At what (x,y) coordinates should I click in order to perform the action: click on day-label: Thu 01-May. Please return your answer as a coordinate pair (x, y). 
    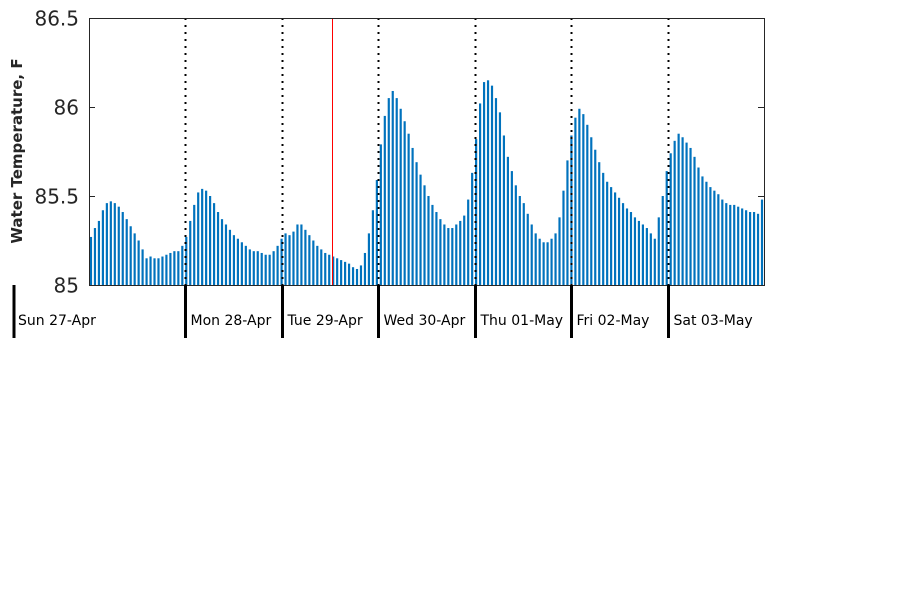
    Looking at the image, I should click on (522, 321).